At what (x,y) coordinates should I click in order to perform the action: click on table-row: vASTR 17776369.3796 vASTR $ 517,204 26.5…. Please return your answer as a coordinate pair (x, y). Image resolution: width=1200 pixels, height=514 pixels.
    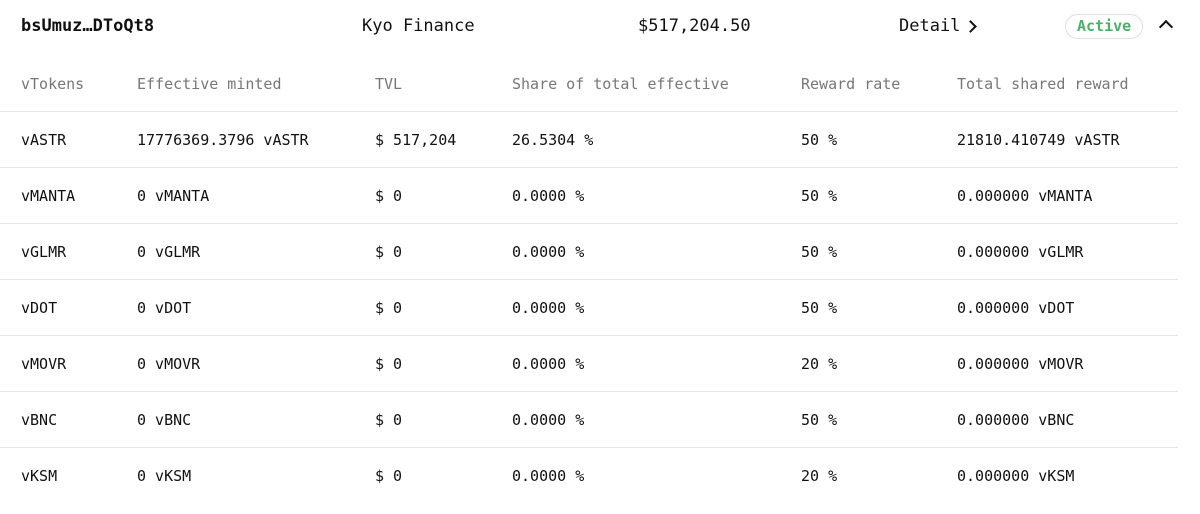
    Looking at the image, I should click on (589, 140).